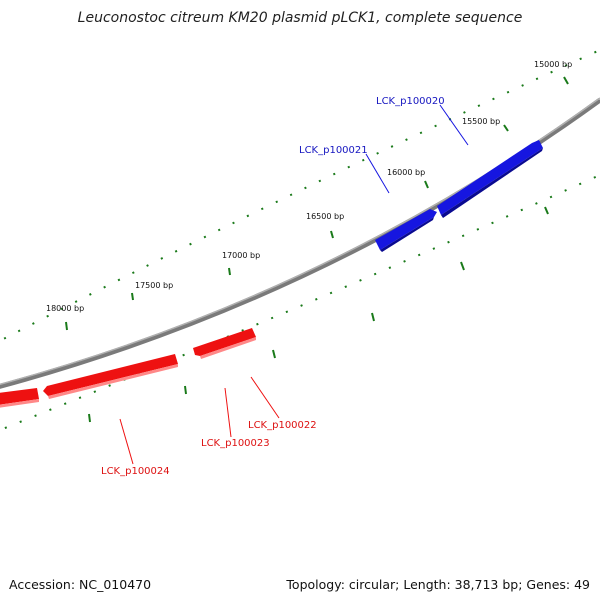 The height and width of the screenshot is (600, 600). What do you see at coordinates (235, 443) in the screenshot?
I see `gene-label-lck-p100023: LCK_p100023` at bounding box center [235, 443].